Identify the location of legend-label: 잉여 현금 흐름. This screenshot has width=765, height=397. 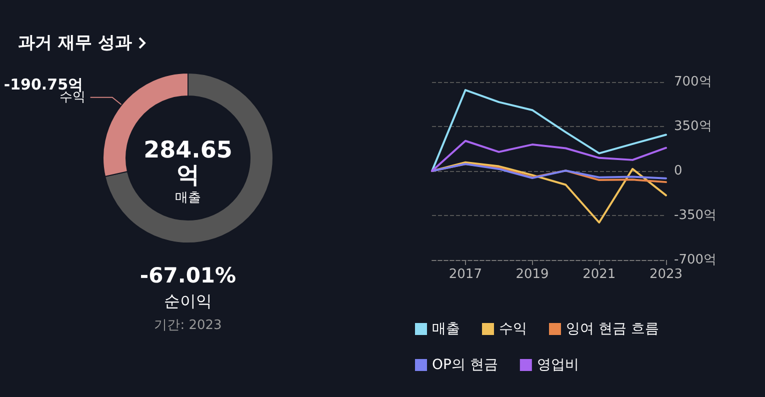
(612, 329).